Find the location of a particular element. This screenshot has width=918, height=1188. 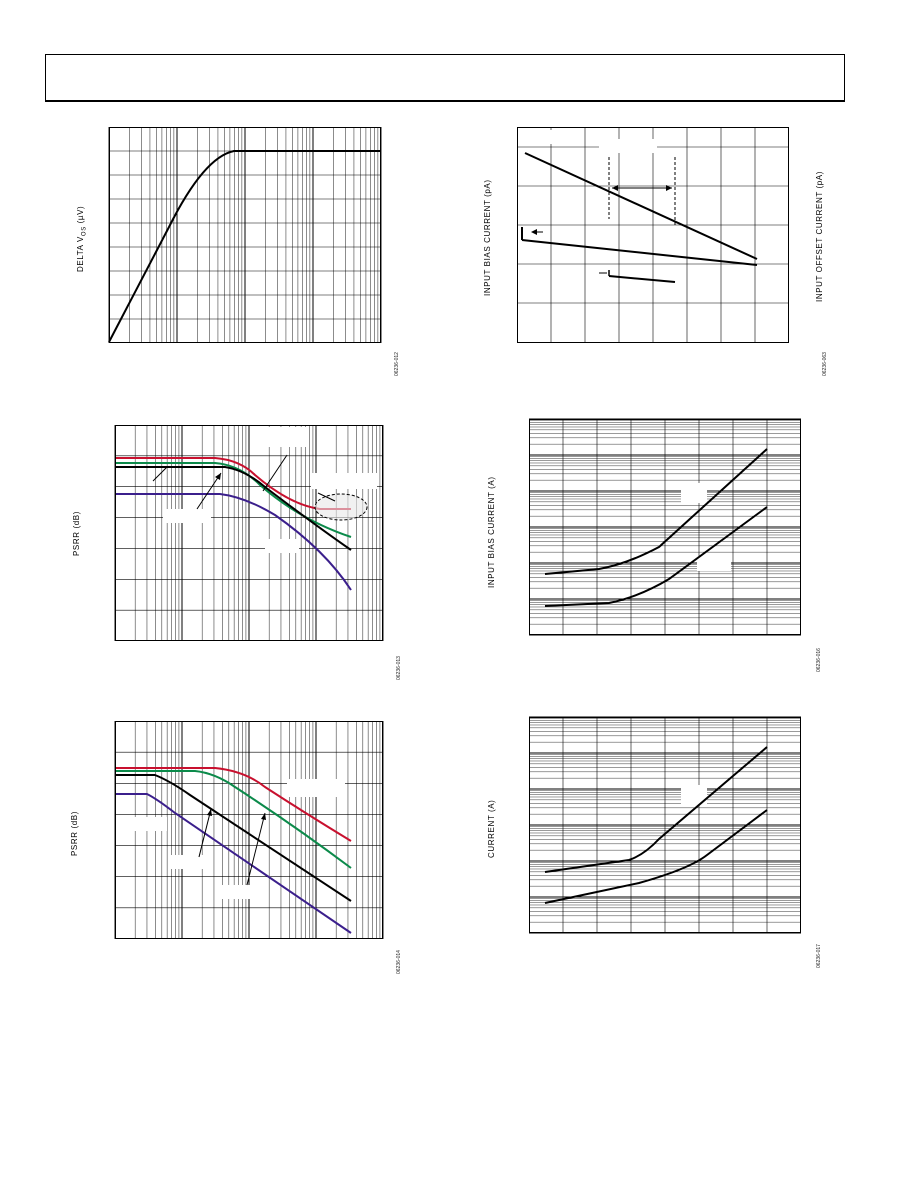

delta-vos-frame is located at coordinates (245, 235).